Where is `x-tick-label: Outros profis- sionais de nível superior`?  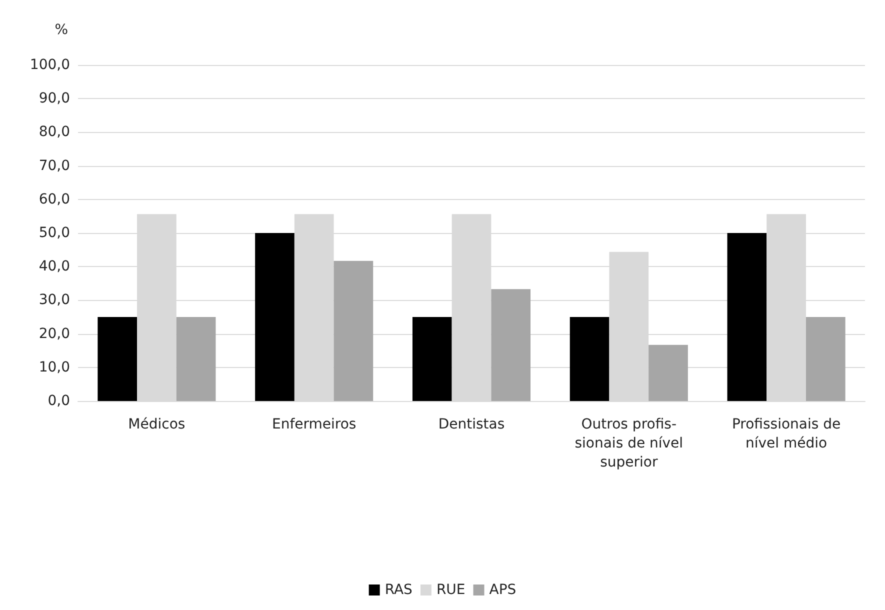
x-tick-label: Outros profis- sionais de nível superior is located at coordinates (629, 443).